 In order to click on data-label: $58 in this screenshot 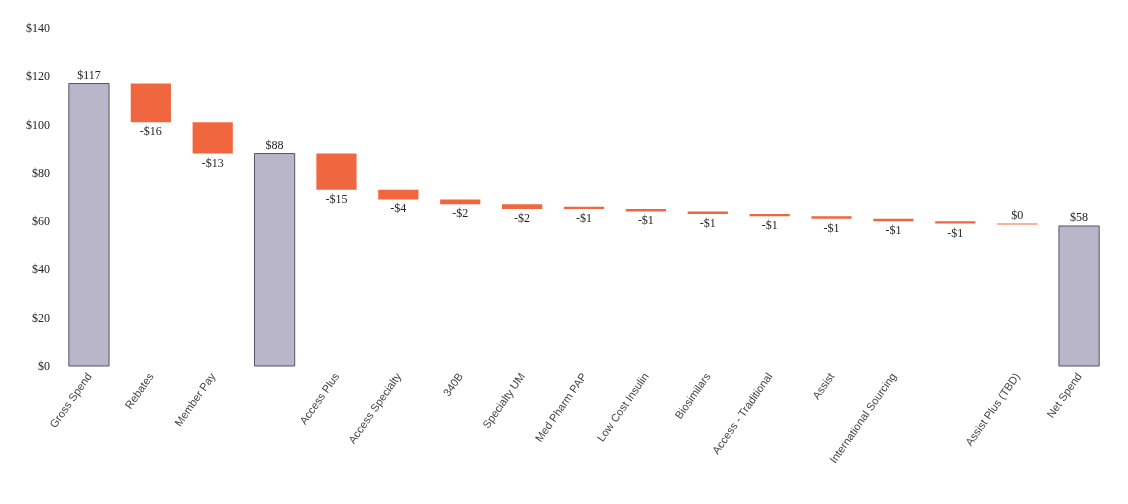, I will do `click(1079, 216)`.